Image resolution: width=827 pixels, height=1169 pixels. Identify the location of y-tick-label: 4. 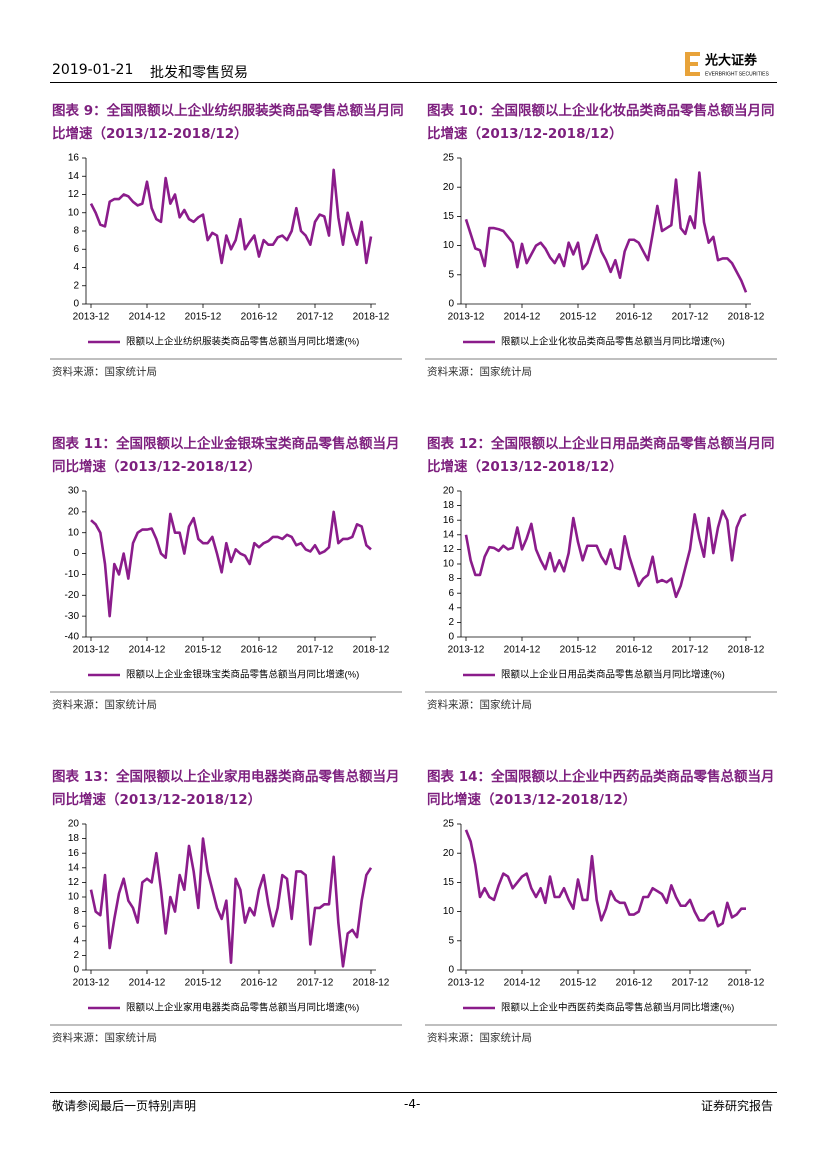
(451, 607).